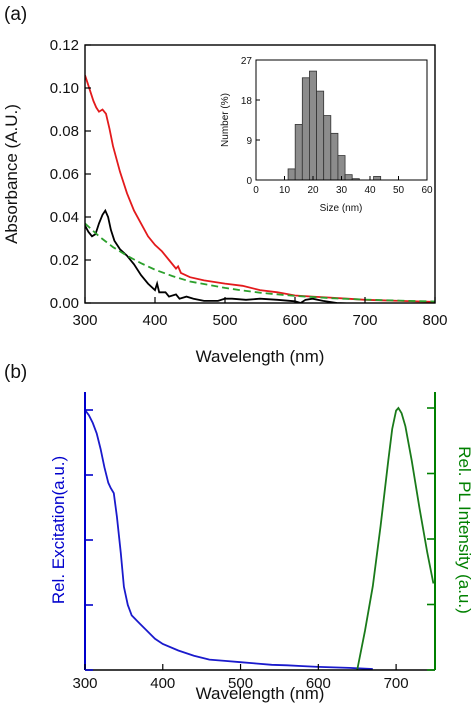  I want to click on b-right-y-axis-label: Rel. PL Intensity (a.u.), so click(464, 530).